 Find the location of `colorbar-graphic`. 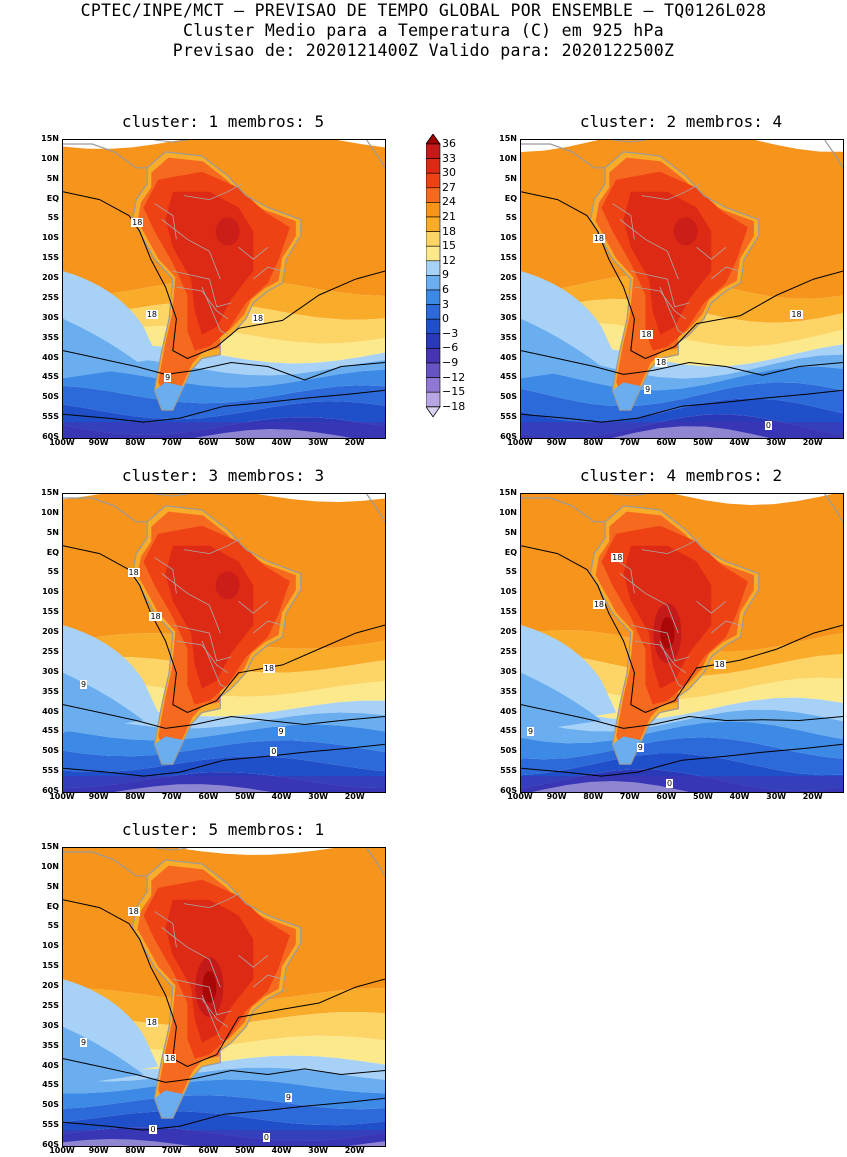

colorbar-graphic is located at coordinates (433, 275).